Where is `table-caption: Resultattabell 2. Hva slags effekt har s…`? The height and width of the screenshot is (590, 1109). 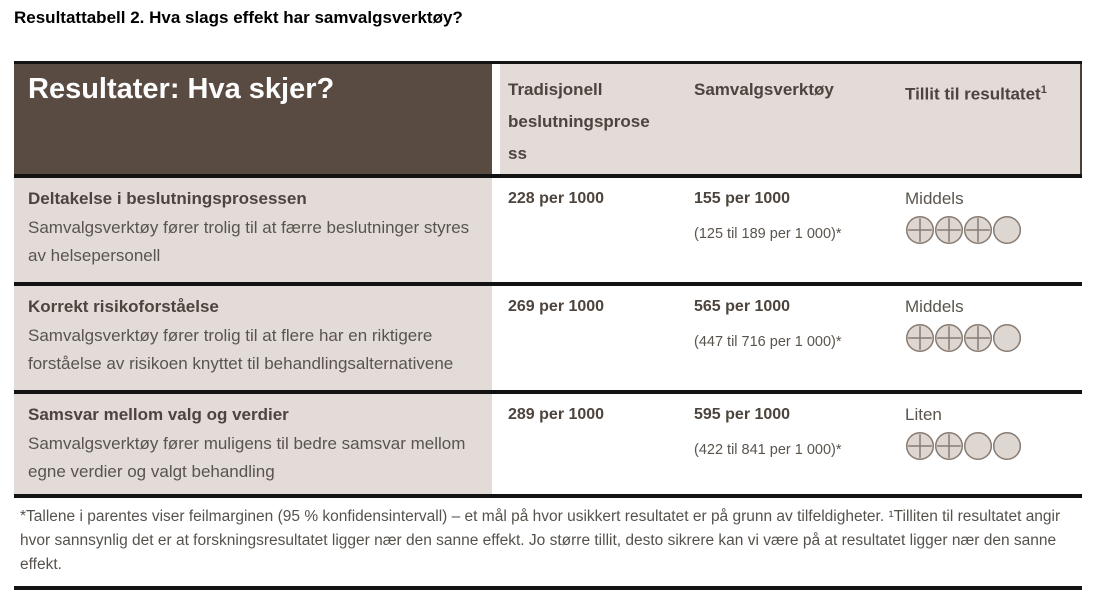
table-caption: Resultattabell 2. Hva slags effekt har s… is located at coordinates (238, 17).